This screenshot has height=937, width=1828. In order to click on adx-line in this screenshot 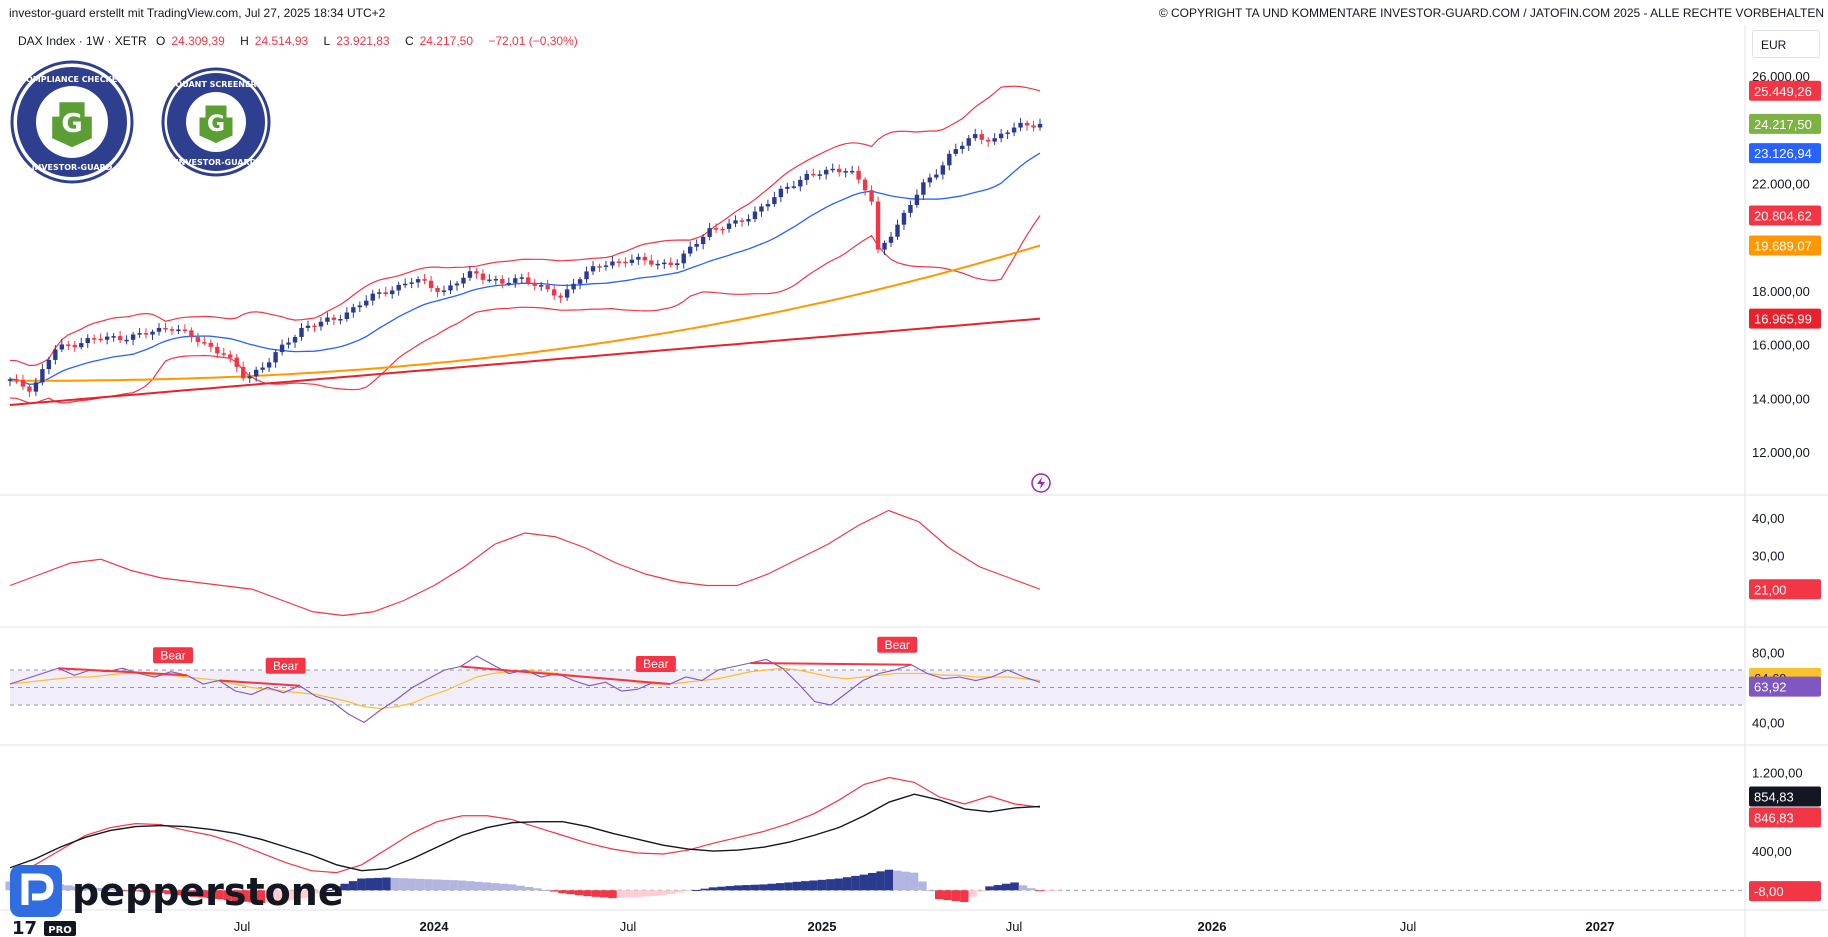, I will do `click(525, 563)`.